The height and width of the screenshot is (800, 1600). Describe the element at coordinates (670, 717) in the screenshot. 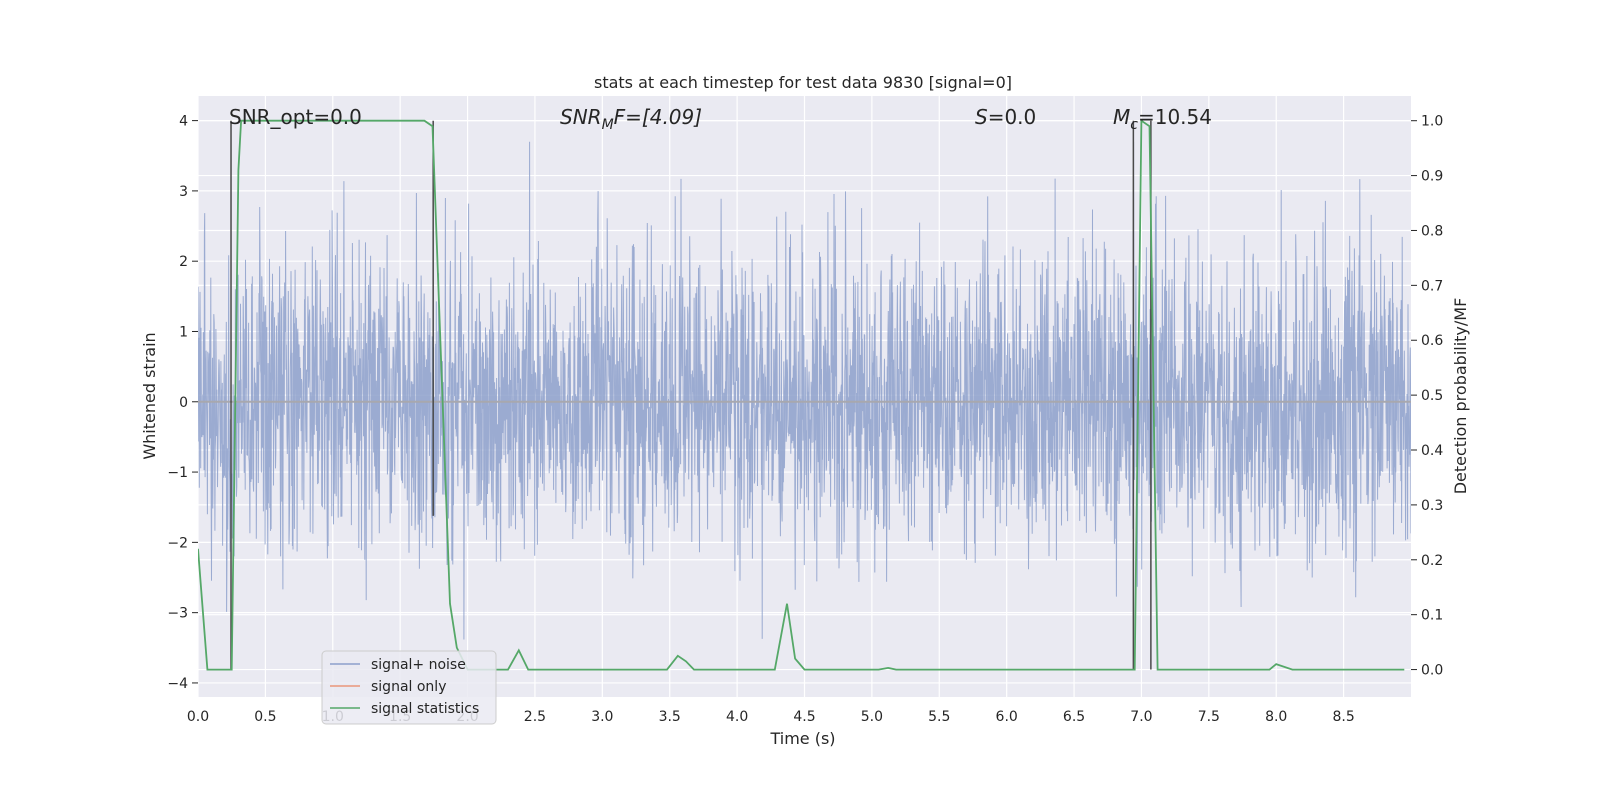

I see `x-tick-label: 3.5` at that location.